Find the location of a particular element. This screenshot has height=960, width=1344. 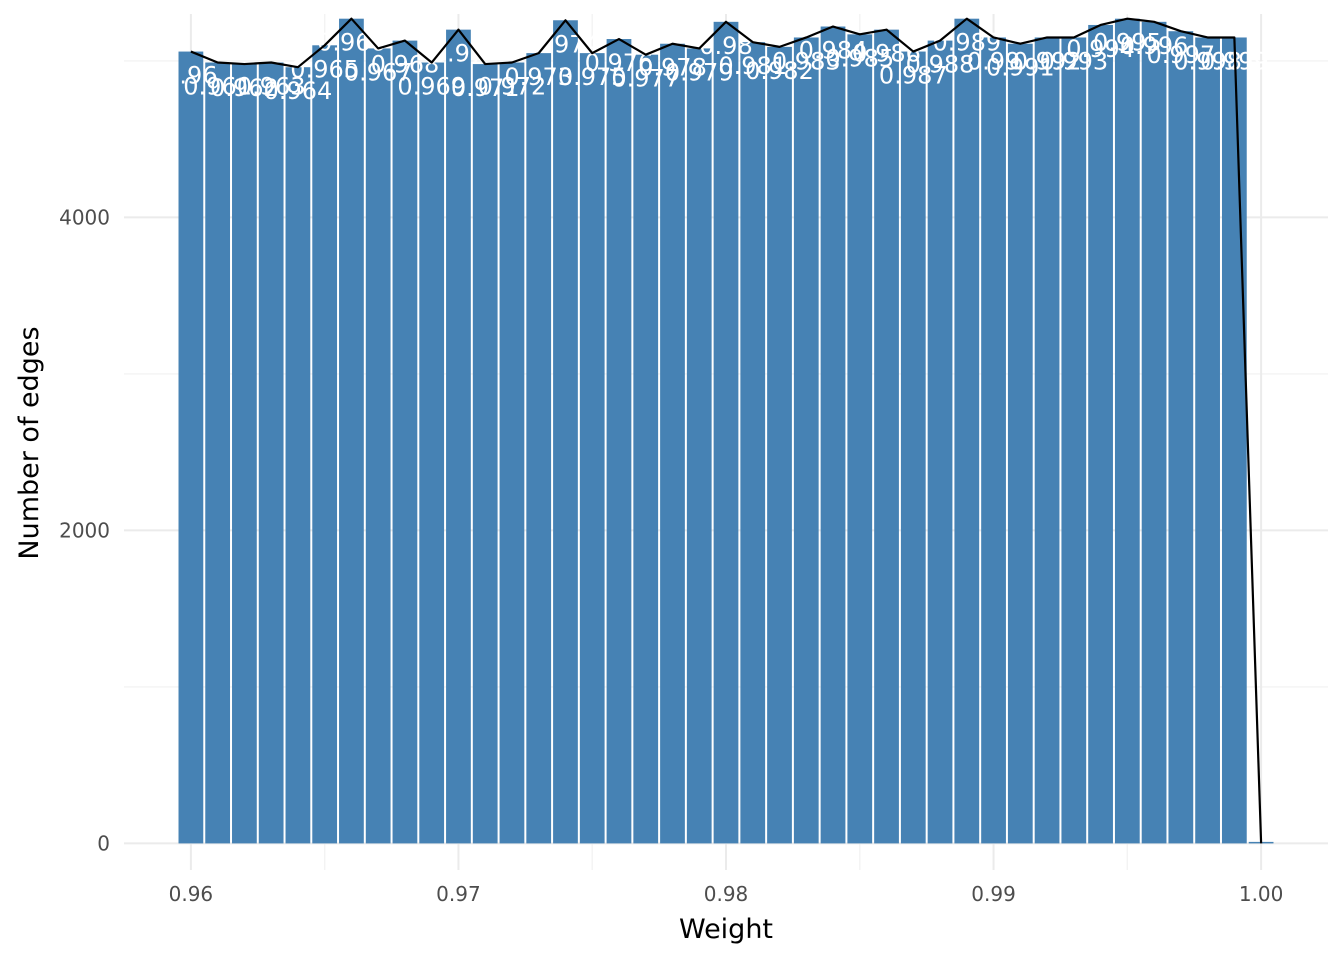

bar-label: 0.975 is located at coordinates (592, 77).